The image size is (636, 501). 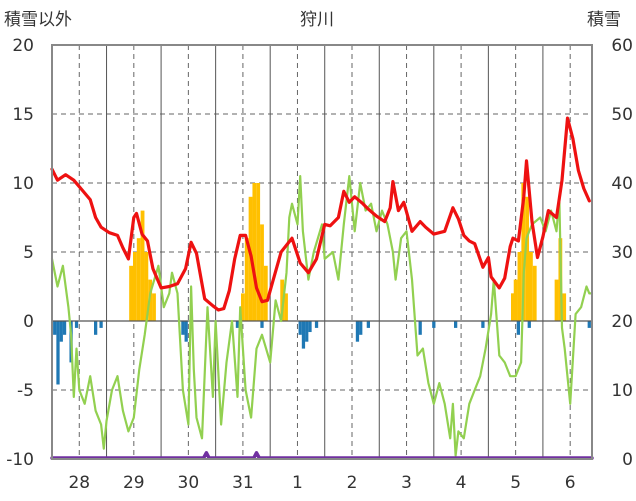 I want to click on right-tick-label: 40, so click(x=622, y=184).